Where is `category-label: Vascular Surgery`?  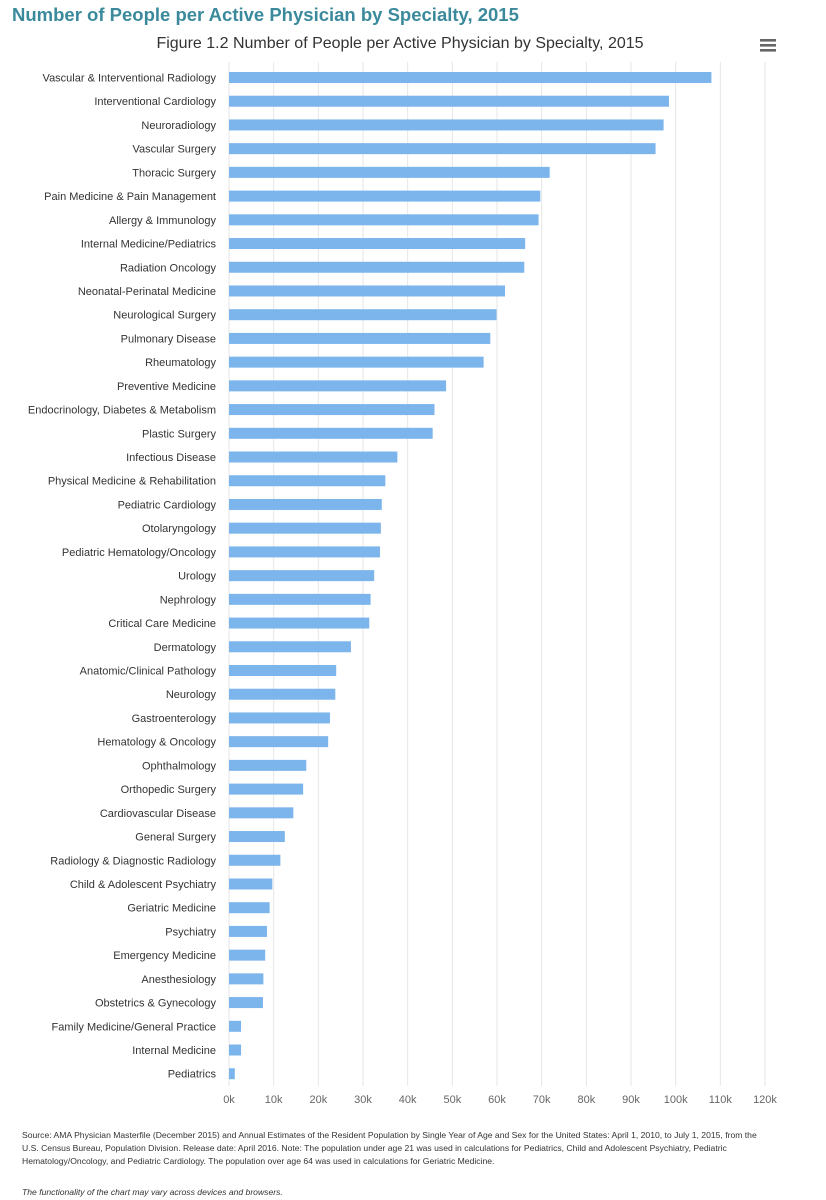 category-label: Vascular Surgery is located at coordinates (174, 150).